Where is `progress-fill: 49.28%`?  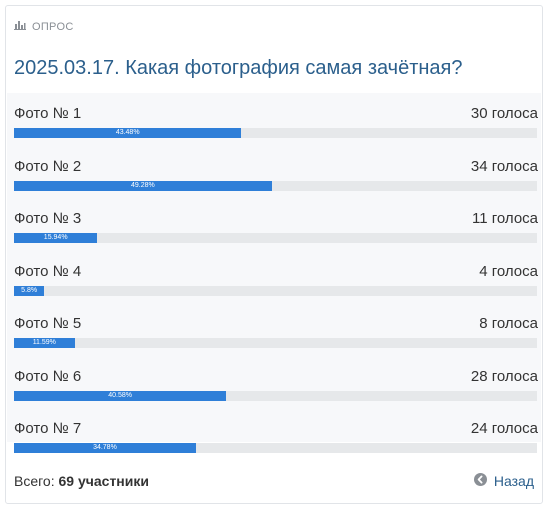 progress-fill: 49.28% is located at coordinates (143, 185).